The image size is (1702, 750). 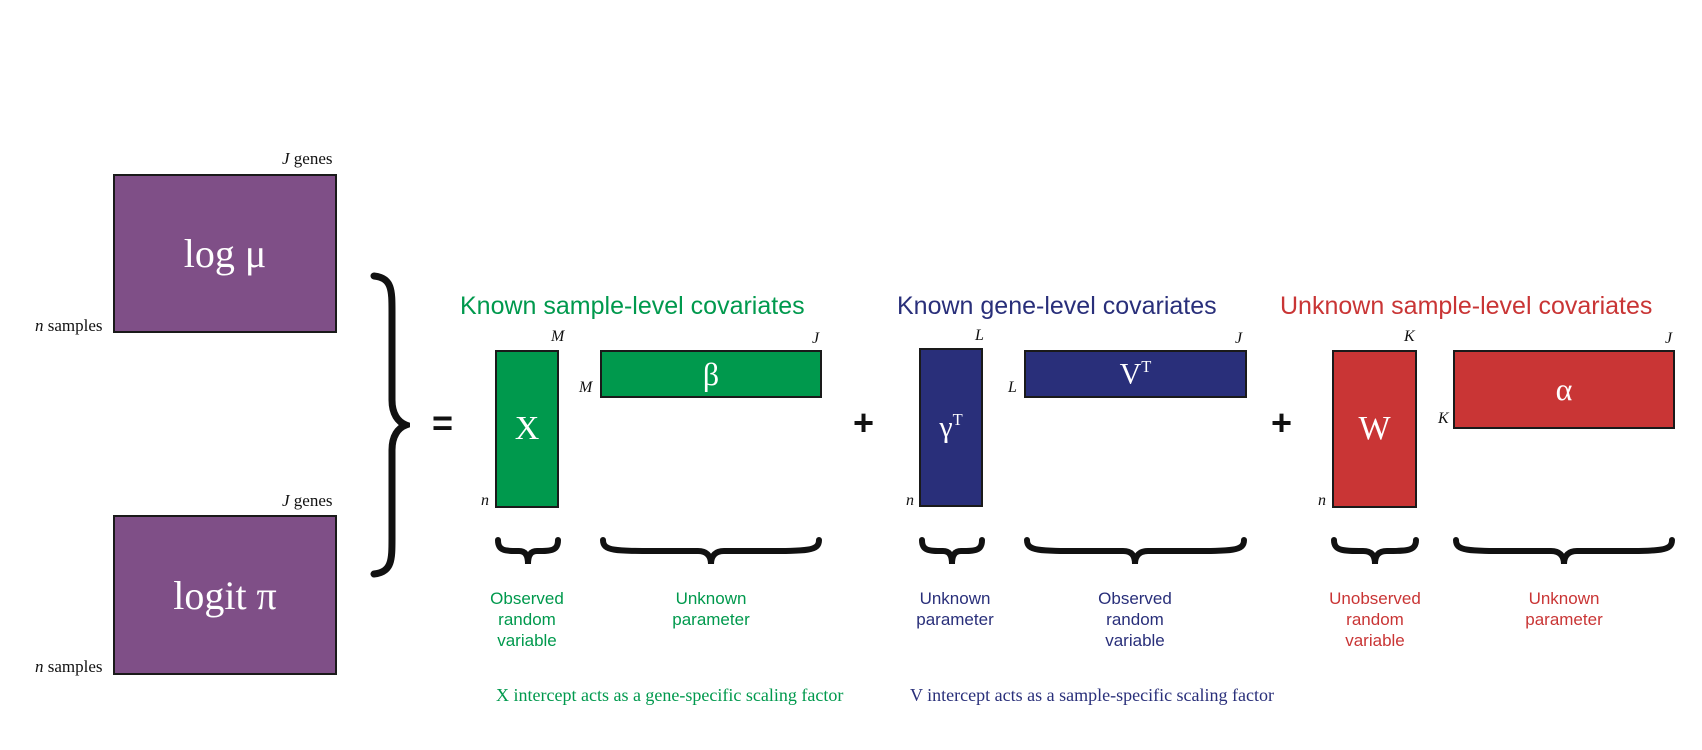 What do you see at coordinates (527, 640) in the screenshot?
I see `x-desc-line-3: variable` at bounding box center [527, 640].